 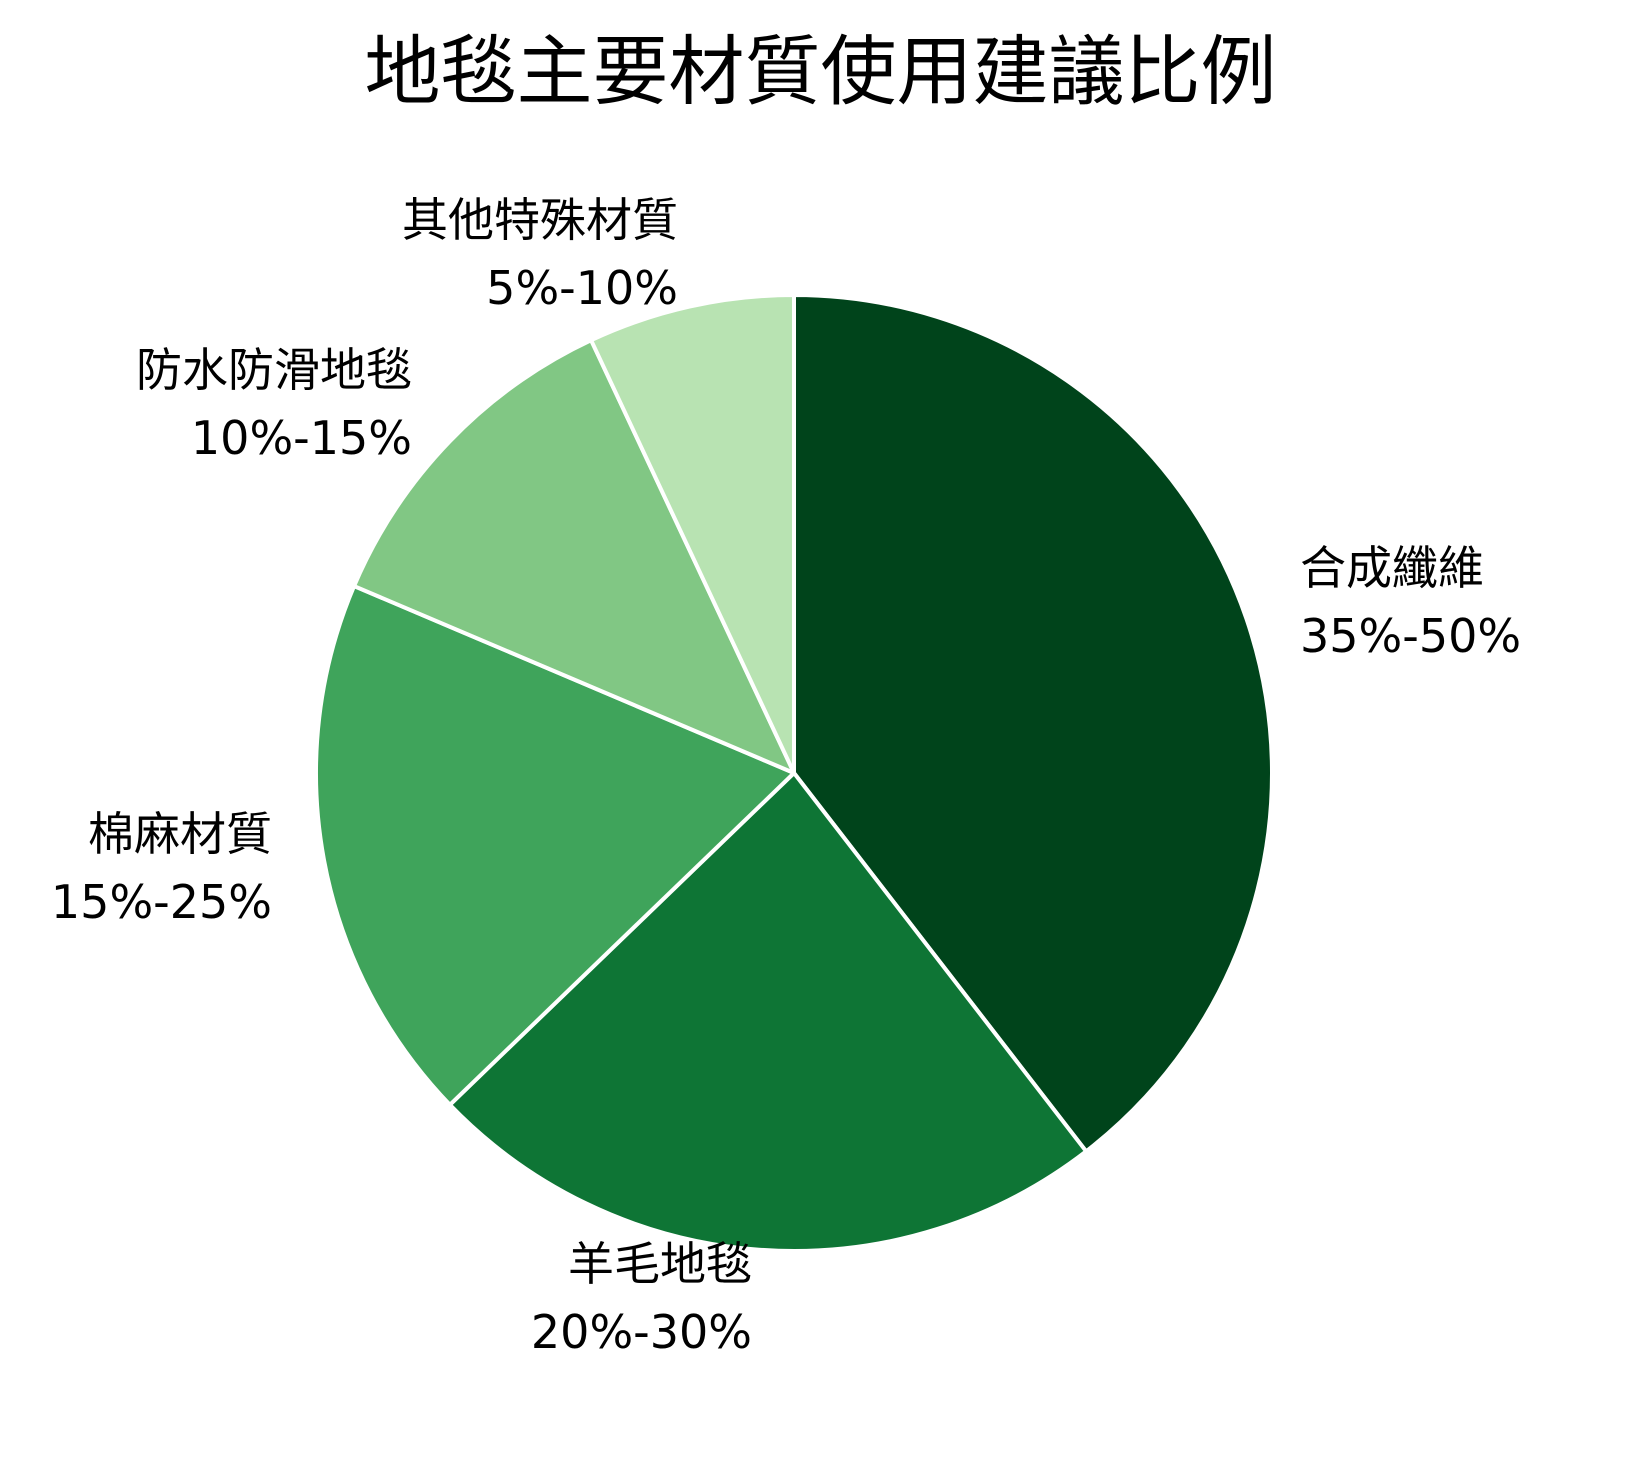 I want to click on slice-label-waterproof: 防水防滑地毯 10%-15%, so click(x=206, y=404).